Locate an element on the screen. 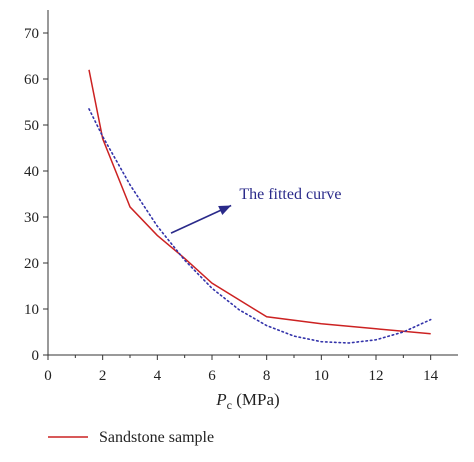  legend: Sandstone sample is located at coordinates (131, 437).